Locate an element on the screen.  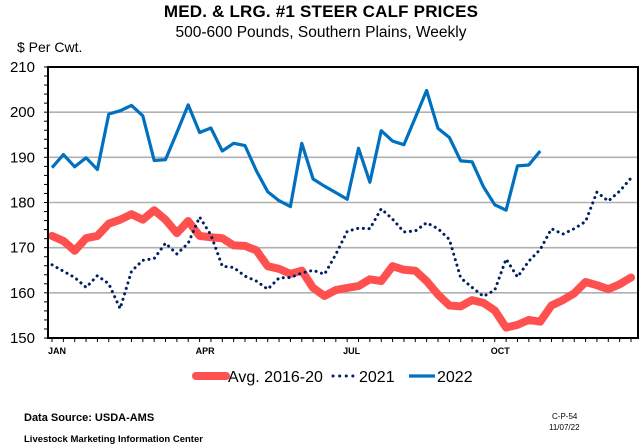
organization-name: Livestock Marketing Information Center is located at coordinates (113, 439).